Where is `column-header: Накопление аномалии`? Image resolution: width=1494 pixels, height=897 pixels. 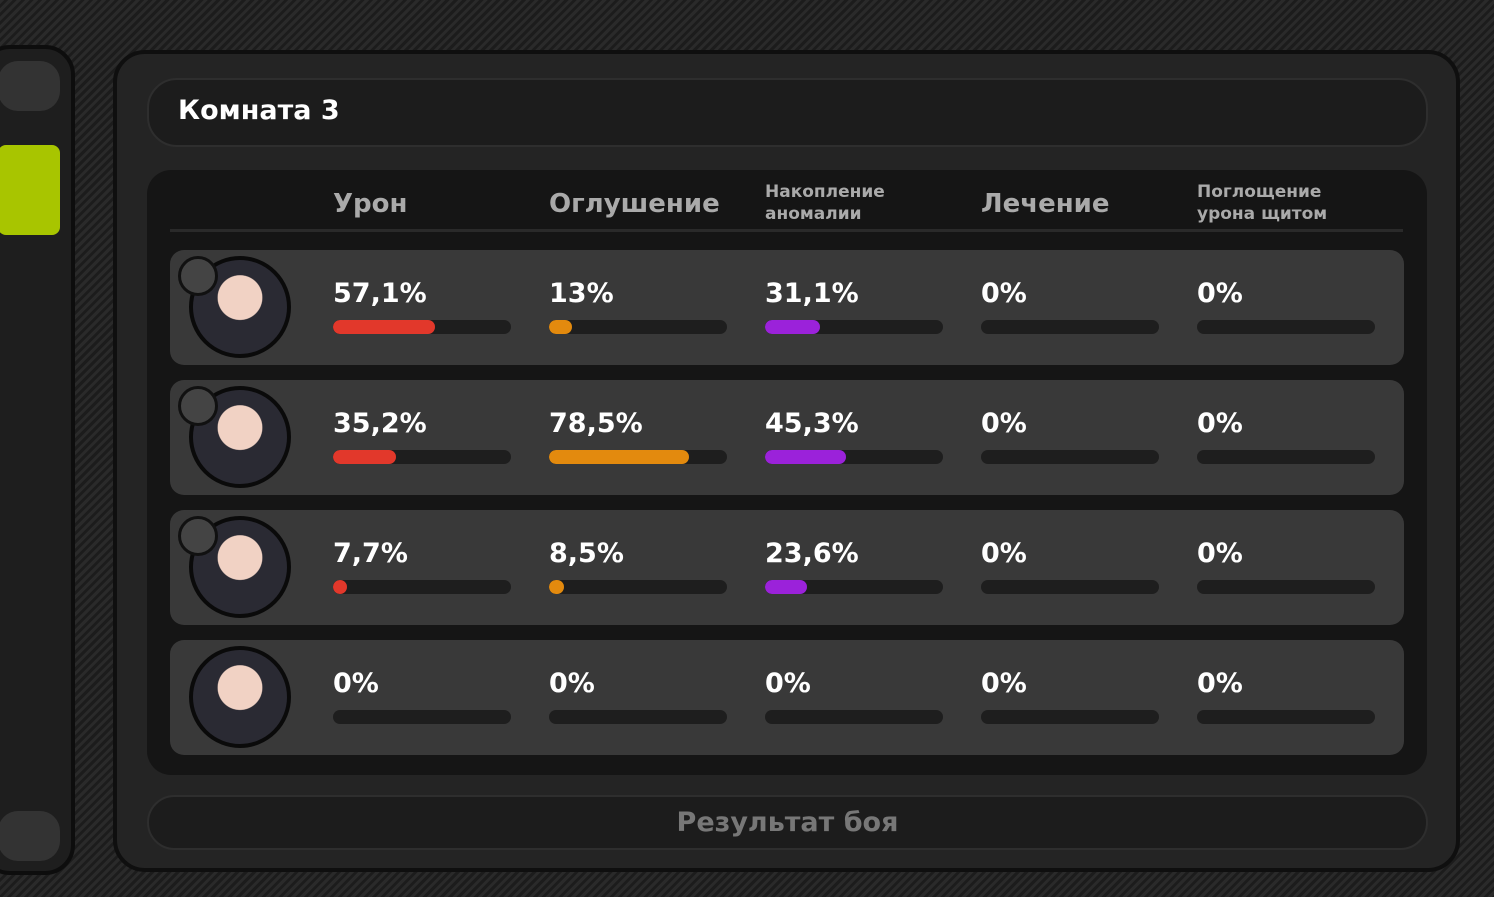
column-header: Накопление аномалии is located at coordinates (825, 203).